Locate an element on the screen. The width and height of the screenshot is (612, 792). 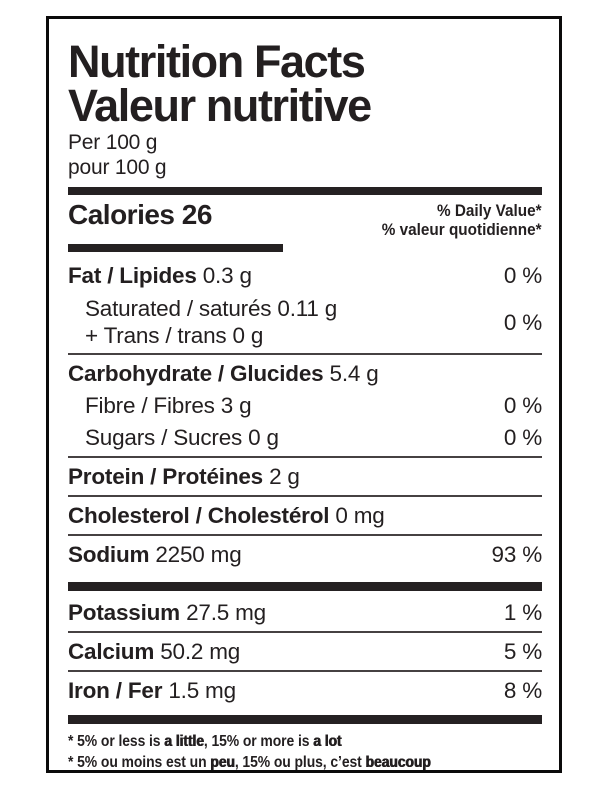
nutrient-name: Calcium 50.2 mg is located at coordinates (154, 652).